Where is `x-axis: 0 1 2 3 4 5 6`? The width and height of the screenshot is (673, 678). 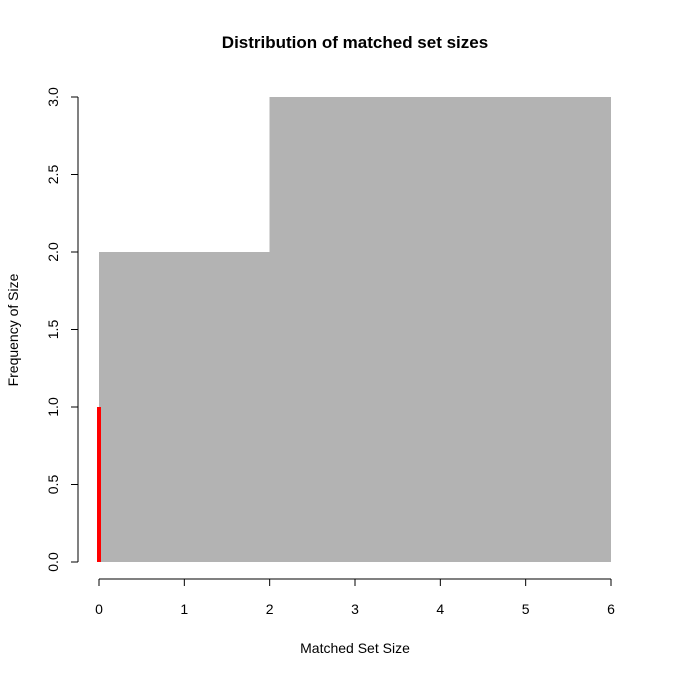 x-axis: 0 1 2 3 4 5 6 is located at coordinates (355, 597).